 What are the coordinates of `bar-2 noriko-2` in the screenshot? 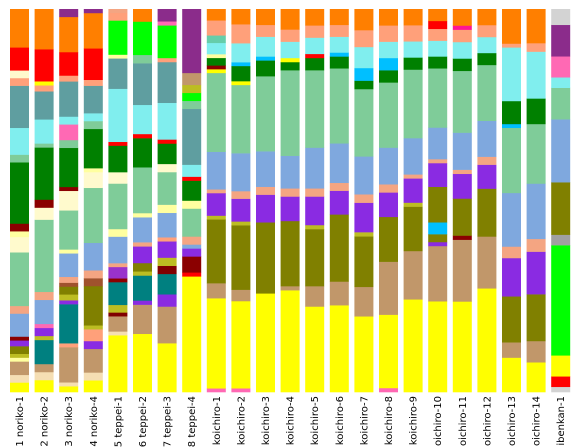 It's located at (44, 201).